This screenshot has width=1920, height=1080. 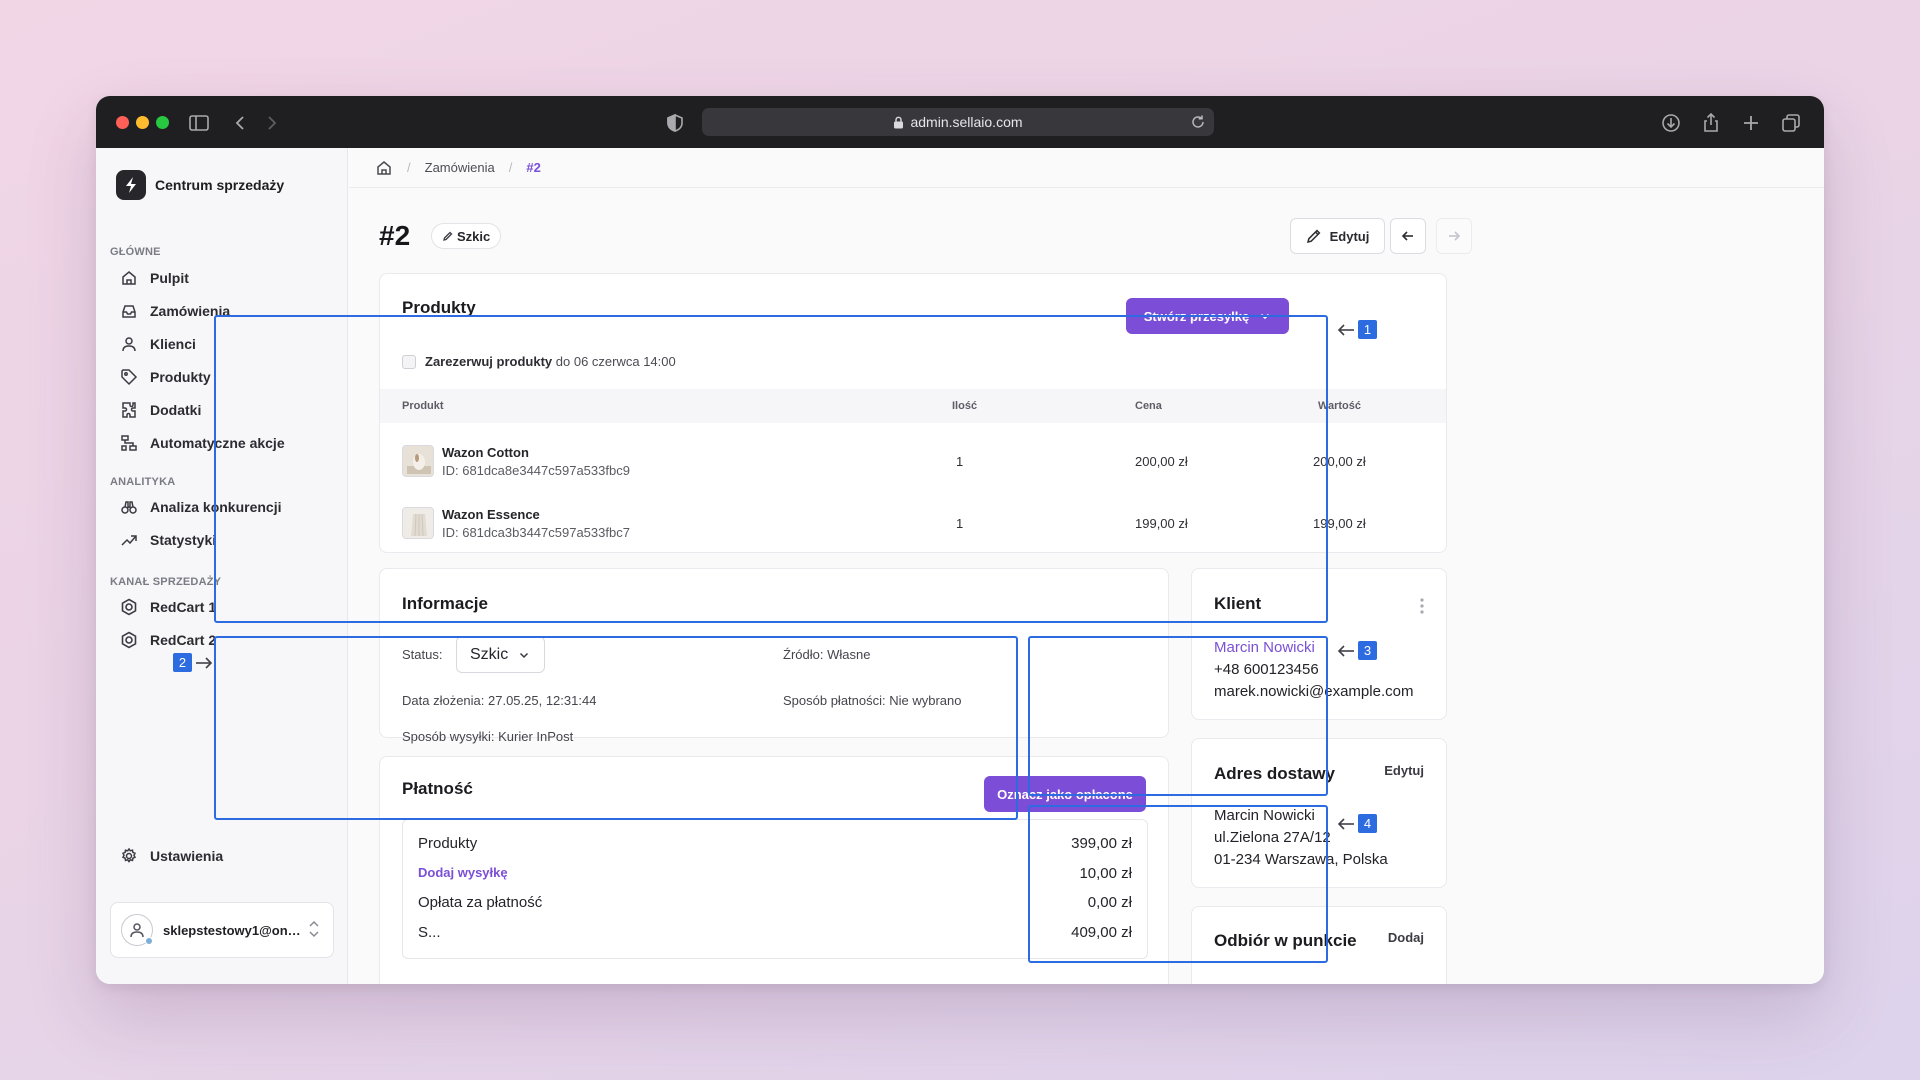 I want to click on url-text: admin.sellaio.com, so click(x=966, y=122).